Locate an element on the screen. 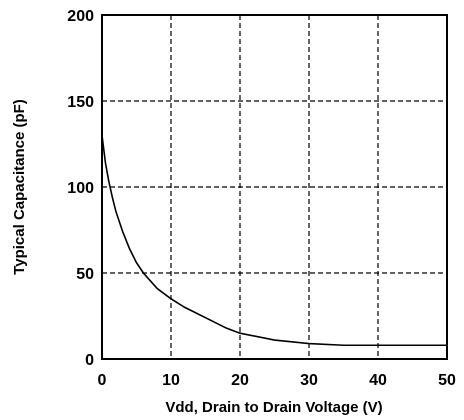  y-tick-label: 200 is located at coordinates (80, 16).